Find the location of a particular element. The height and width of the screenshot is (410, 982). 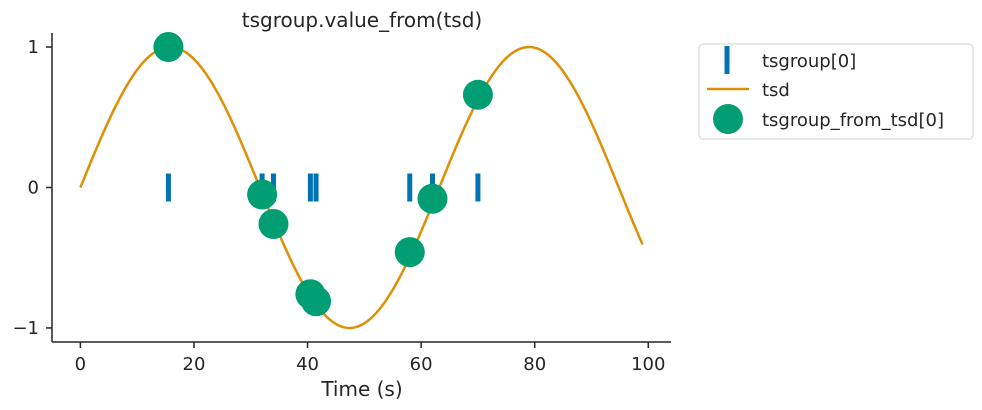

x-tick-label: 40 is located at coordinates (307, 364).